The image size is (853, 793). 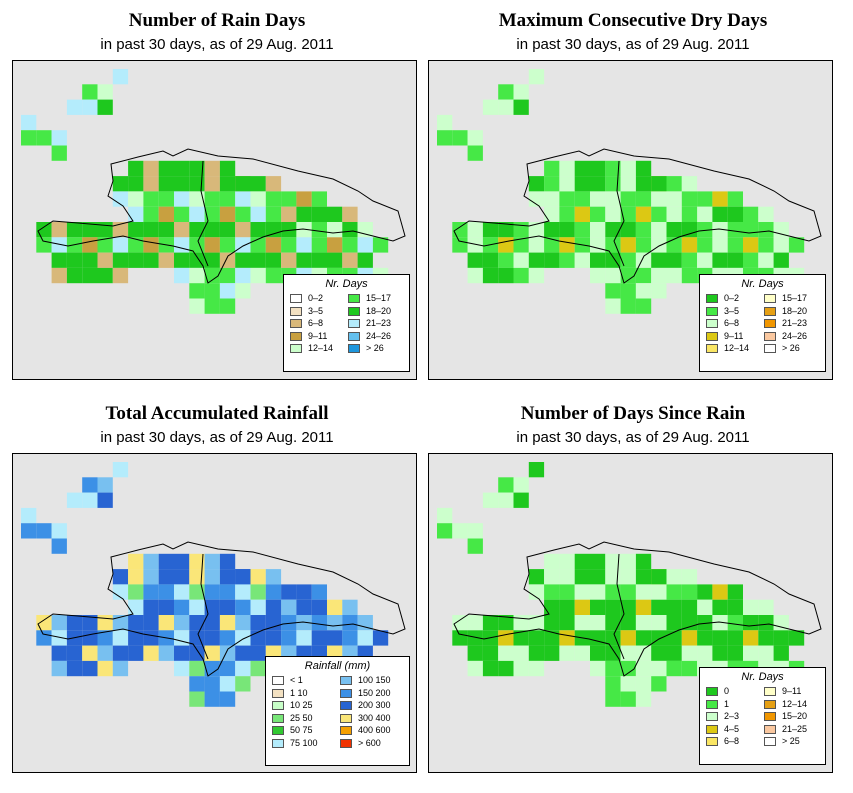 I want to click on legend-label: 21–23, so click(x=379, y=323).